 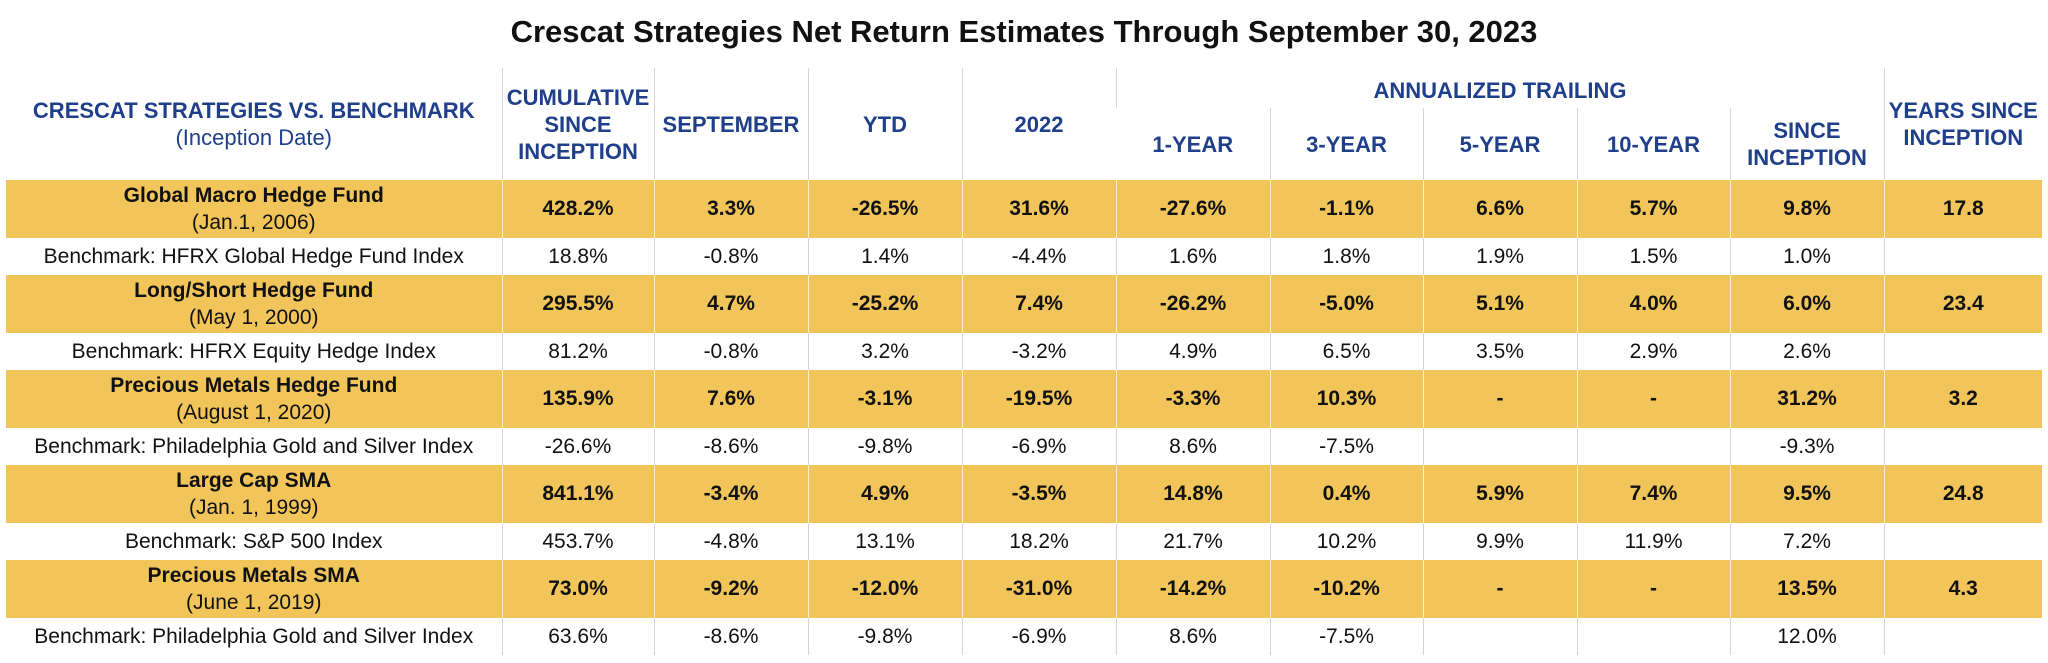 What do you see at coordinates (1192, 399) in the screenshot?
I see `value-cell: -3.3%` at bounding box center [1192, 399].